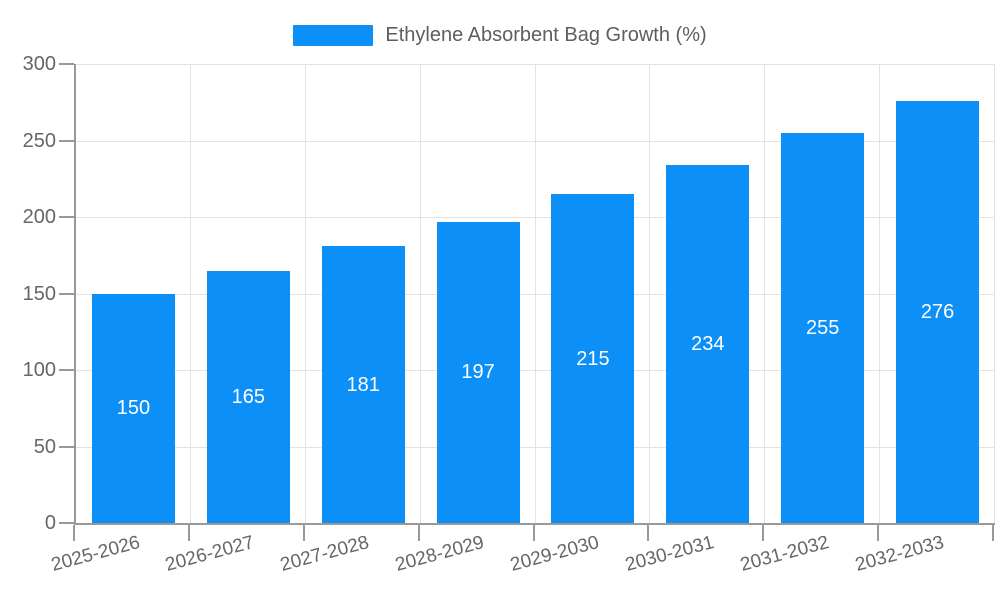 The height and width of the screenshot is (600, 1000). What do you see at coordinates (39, 64) in the screenshot?
I see `y-axis-label: 300` at bounding box center [39, 64].